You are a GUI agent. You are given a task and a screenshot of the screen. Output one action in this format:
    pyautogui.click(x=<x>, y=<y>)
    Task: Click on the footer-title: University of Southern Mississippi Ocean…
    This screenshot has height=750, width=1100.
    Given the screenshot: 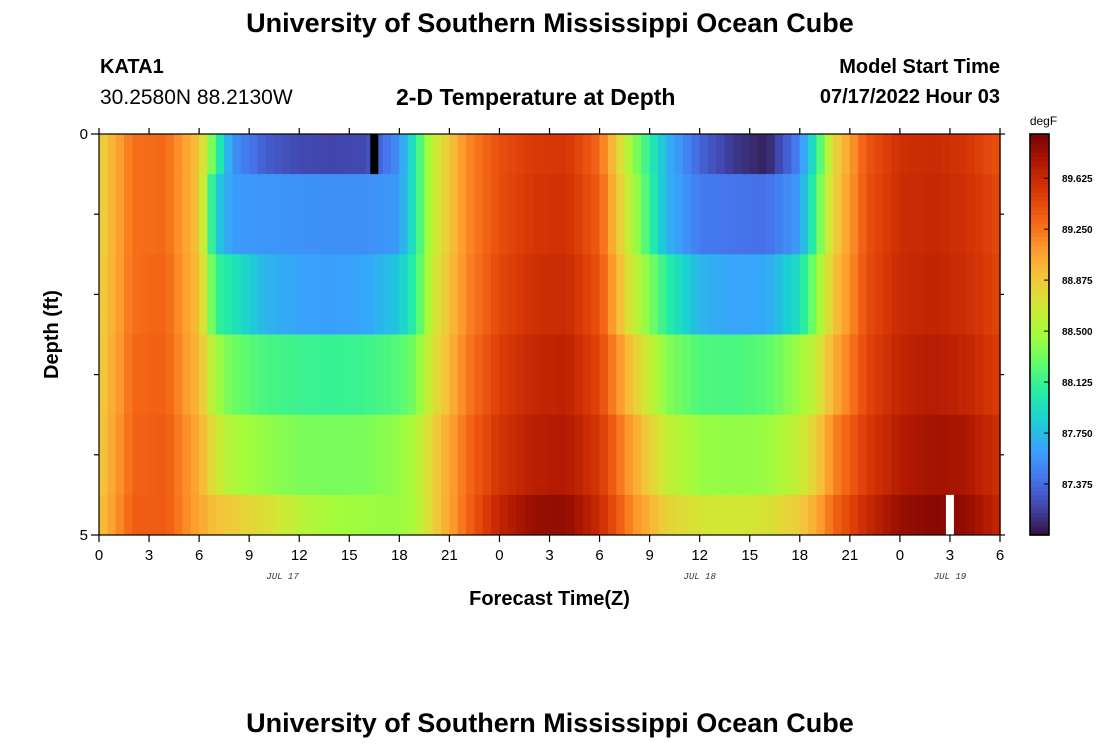 What is the action you would take?
    pyautogui.click(x=550, y=723)
    